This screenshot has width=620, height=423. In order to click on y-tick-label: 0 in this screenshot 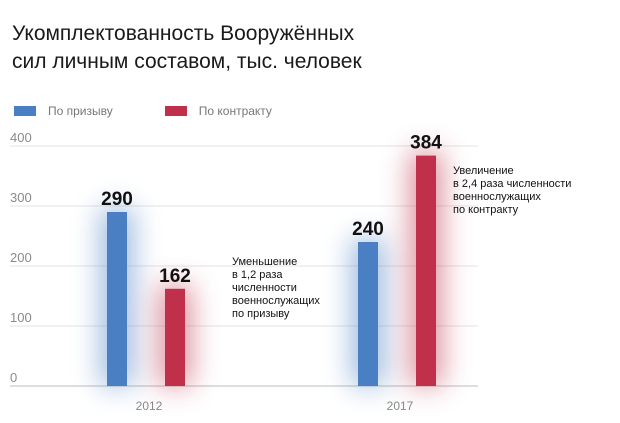, I will do `click(13, 377)`.